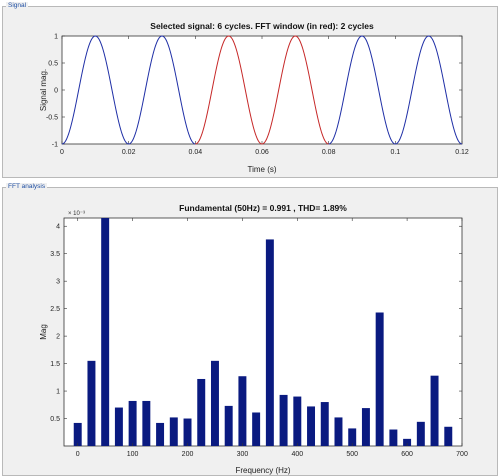 The height and width of the screenshot is (476, 500). I want to click on signal-x-tick-label: 0, so click(62, 152).